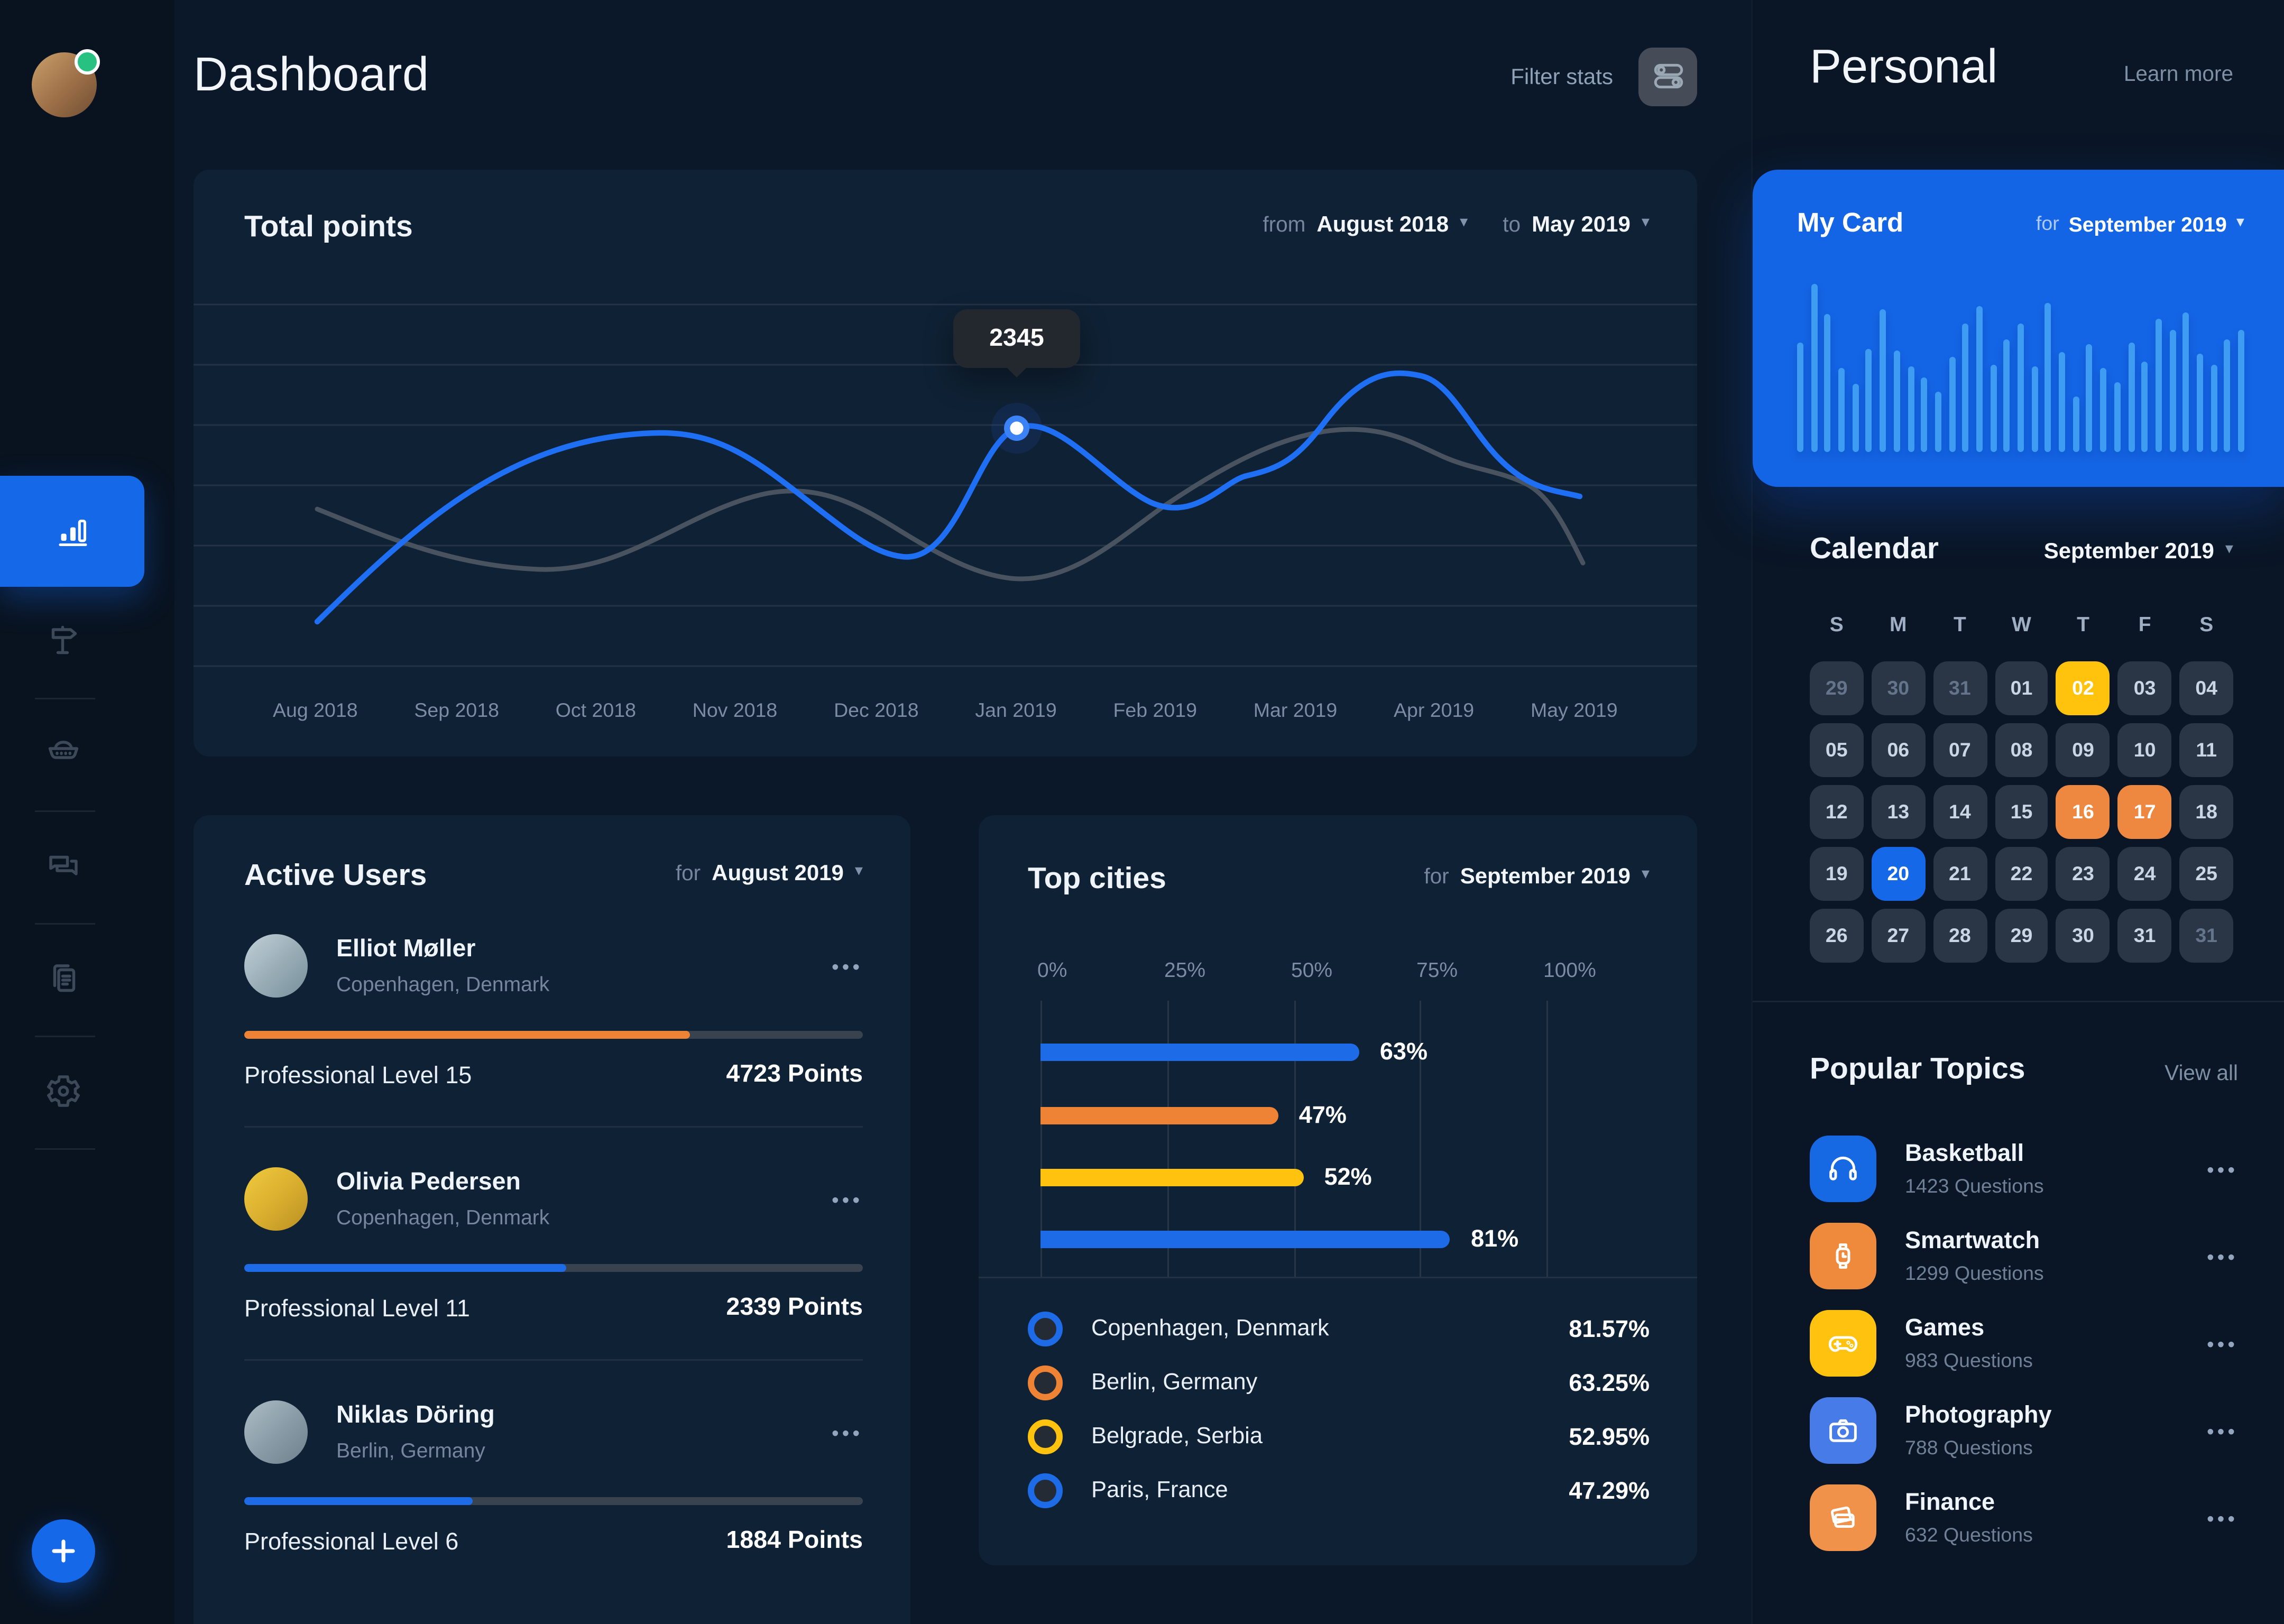  Describe the element at coordinates (2021, 874) in the screenshot. I see `calendar-day: 22` at that location.